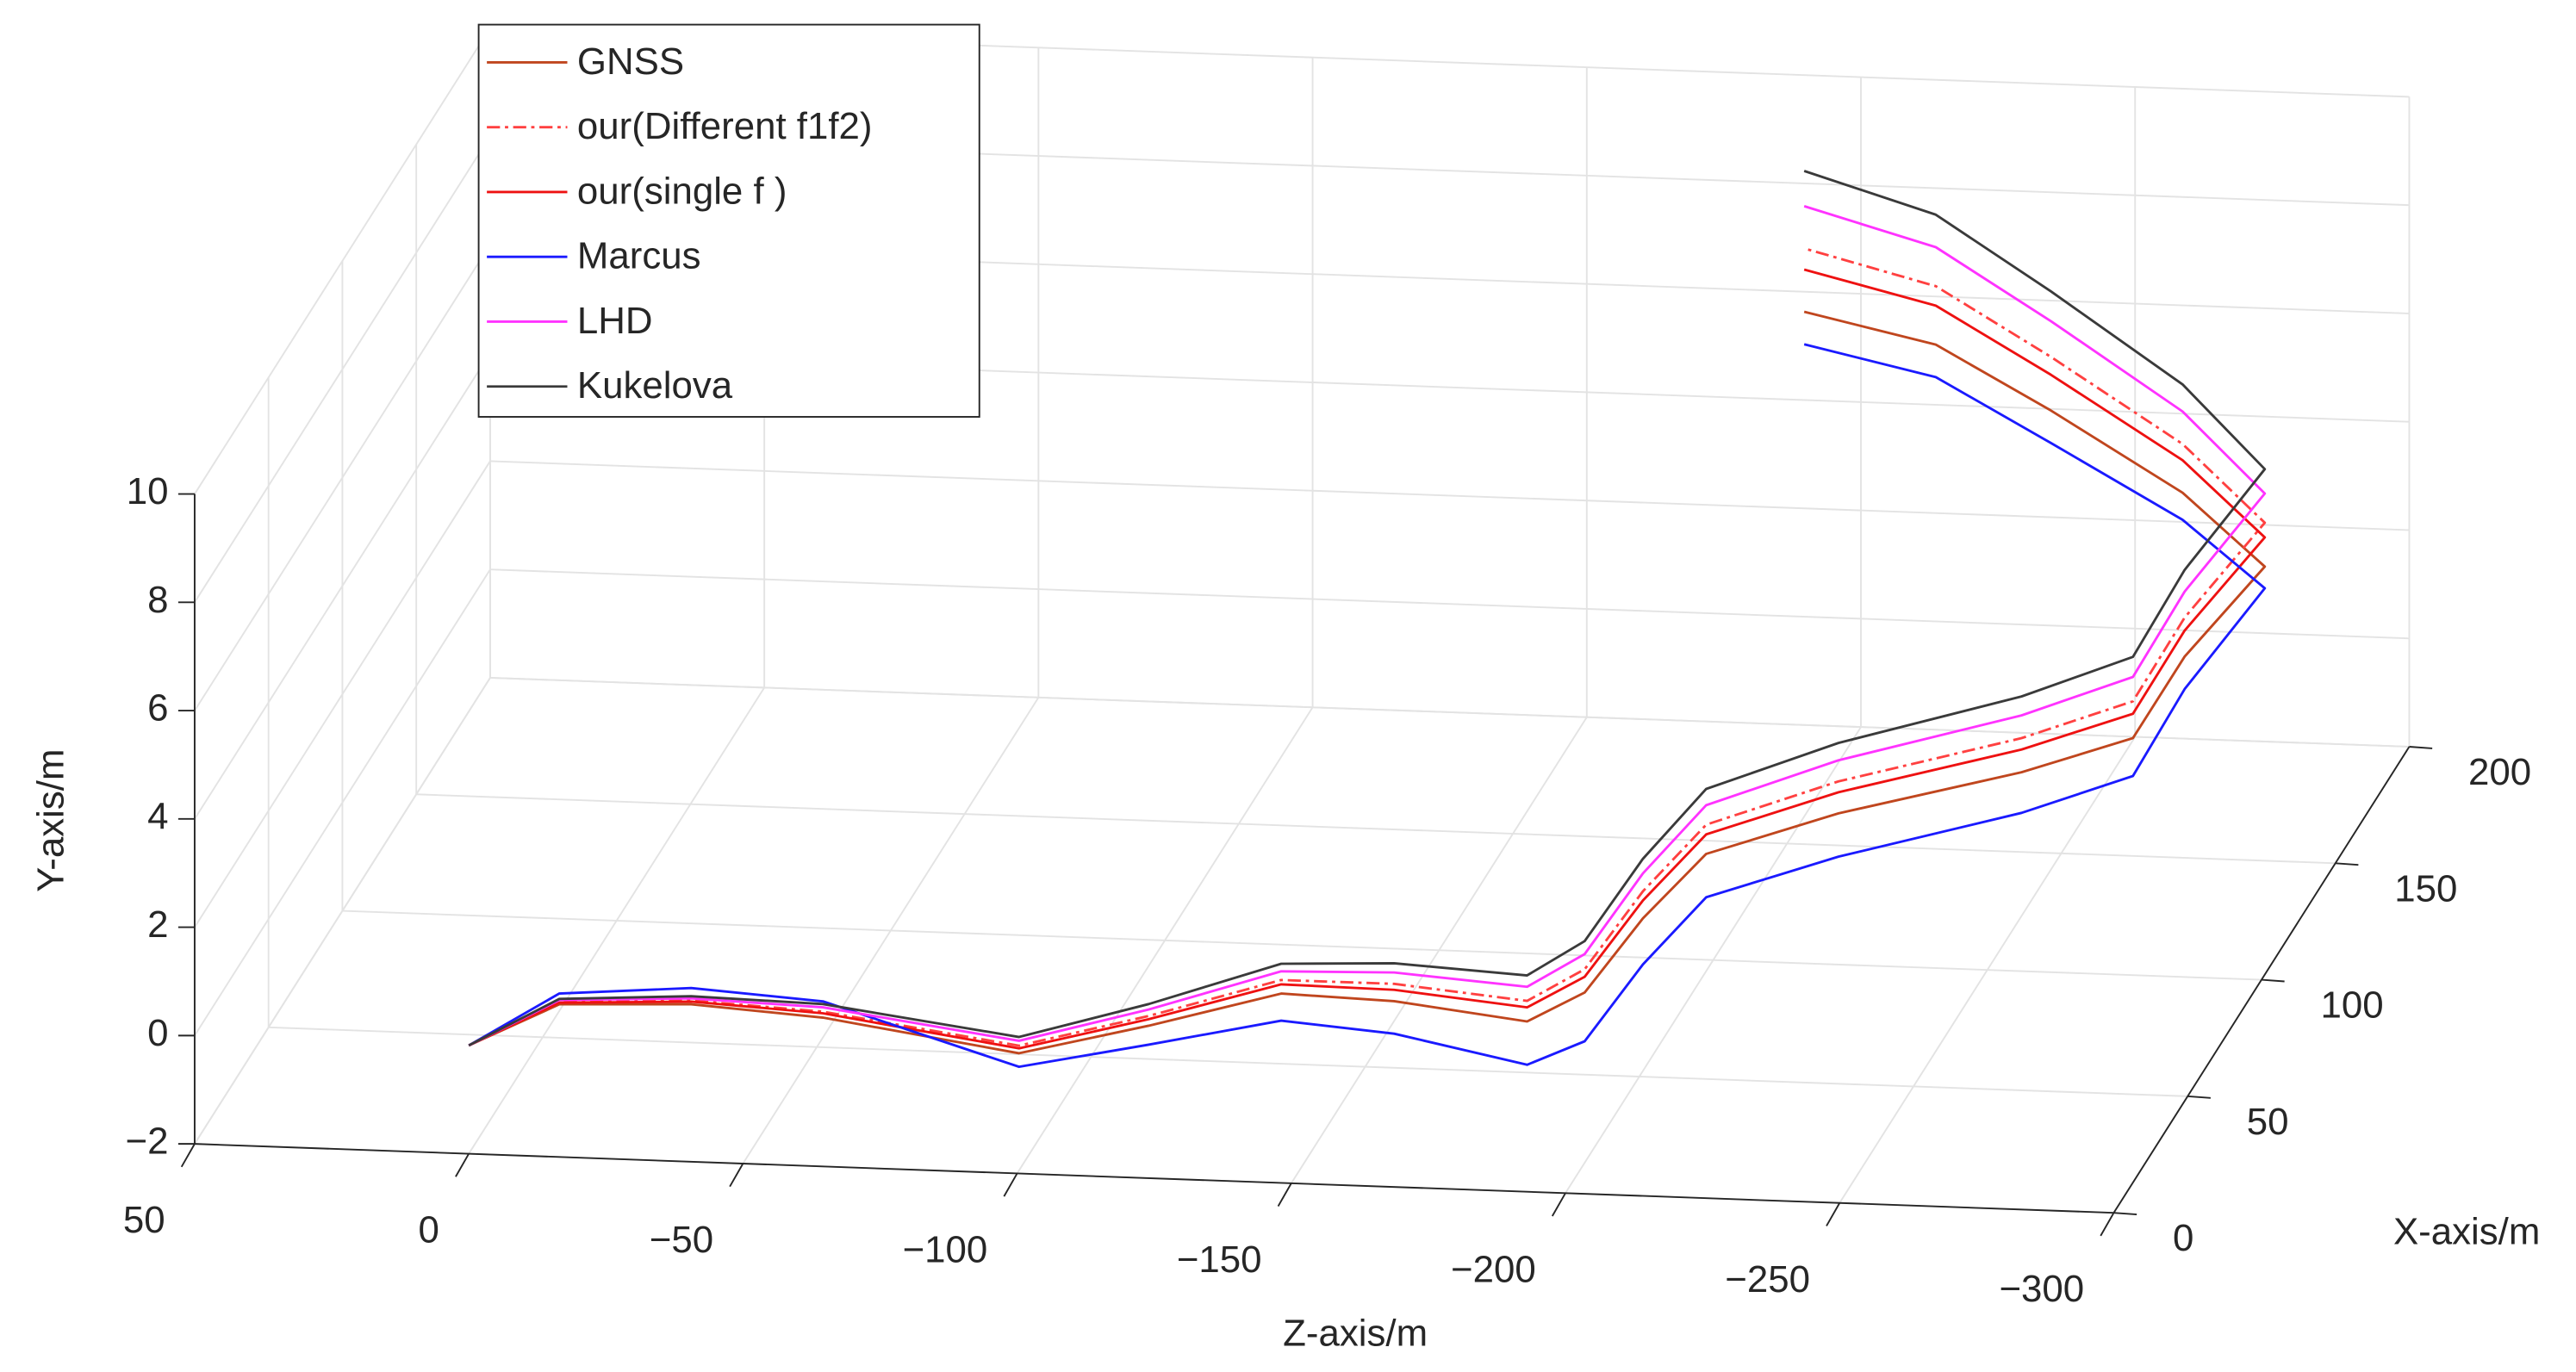 Image resolution: width=2576 pixels, height=1372 pixels. Describe the element at coordinates (2042, 1289) in the screenshot. I see `z-tick-label: −300` at that location.